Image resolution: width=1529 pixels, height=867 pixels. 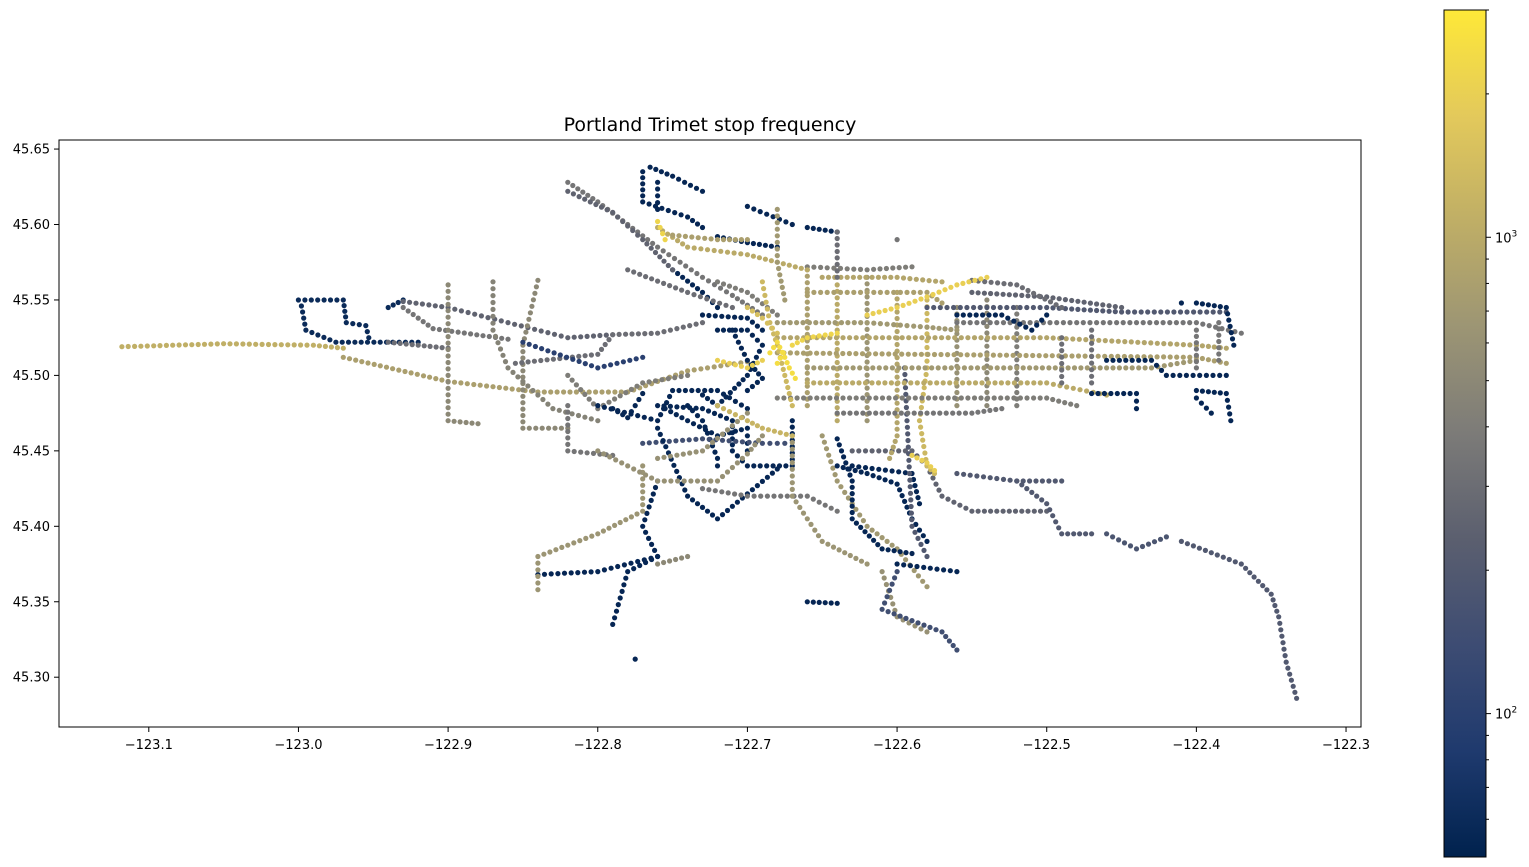 I want to click on x-tick-label: −123.1, so click(x=149, y=745).